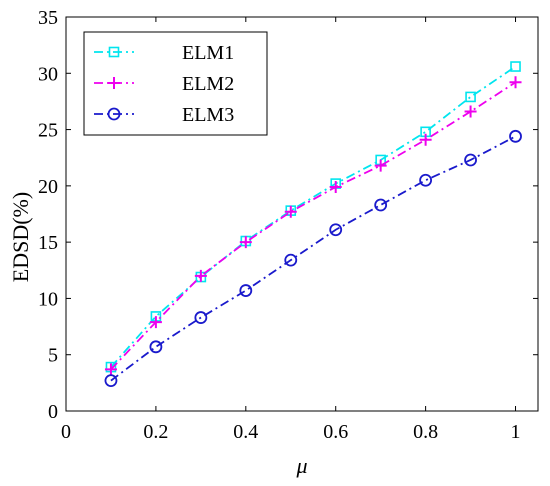 The width and height of the screenshot is (550, 486). I want to click on x-tick-label: 0.2, so click(155, 432).